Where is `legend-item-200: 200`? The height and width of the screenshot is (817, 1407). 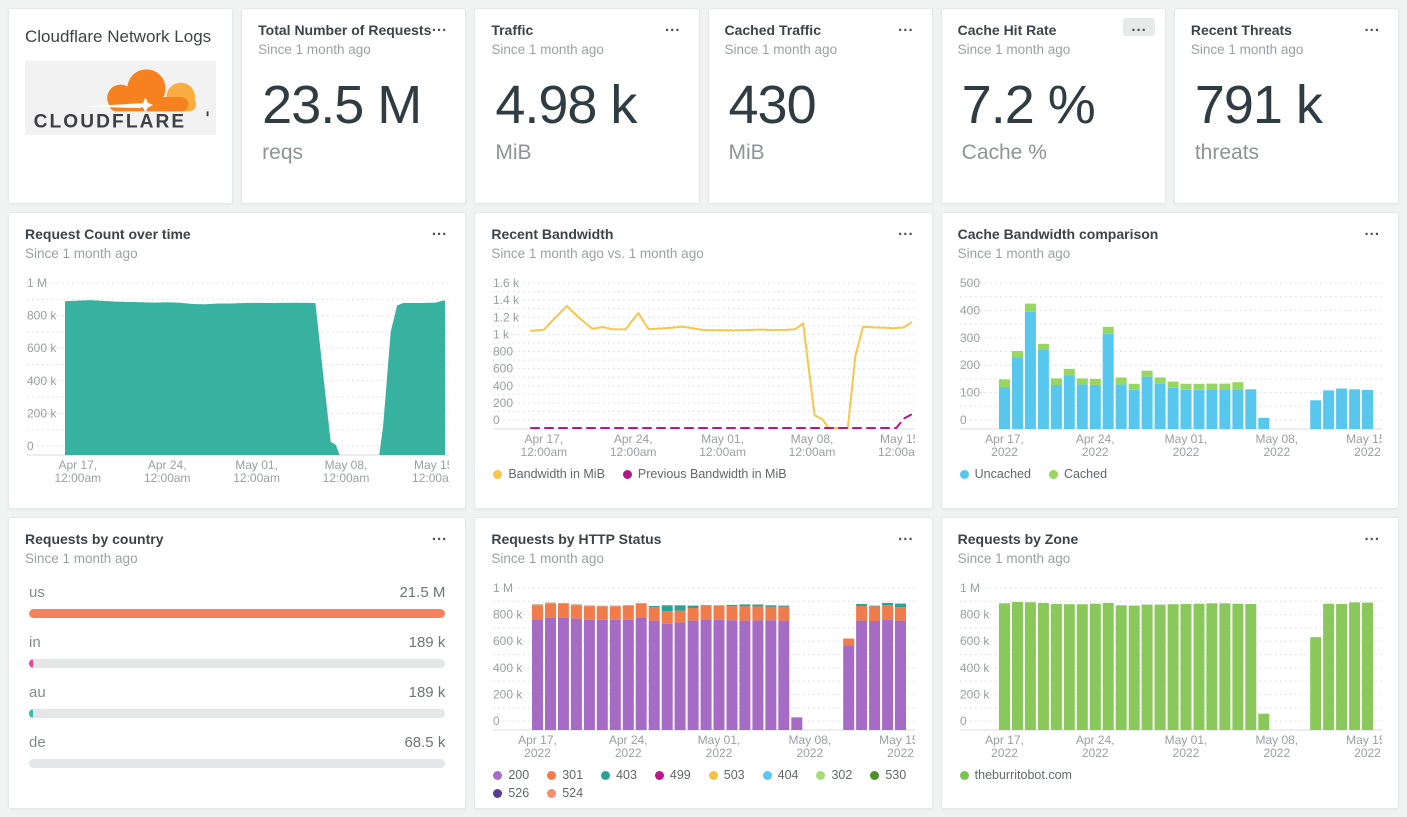
legend-item-200: 200 is located at coordinates (511, 775).